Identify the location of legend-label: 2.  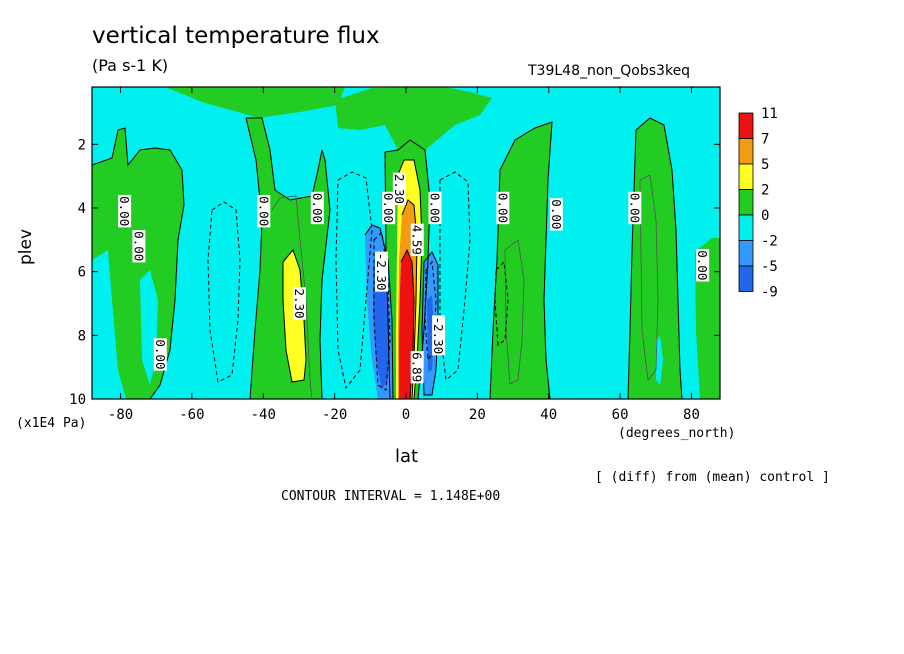
(765, 191).